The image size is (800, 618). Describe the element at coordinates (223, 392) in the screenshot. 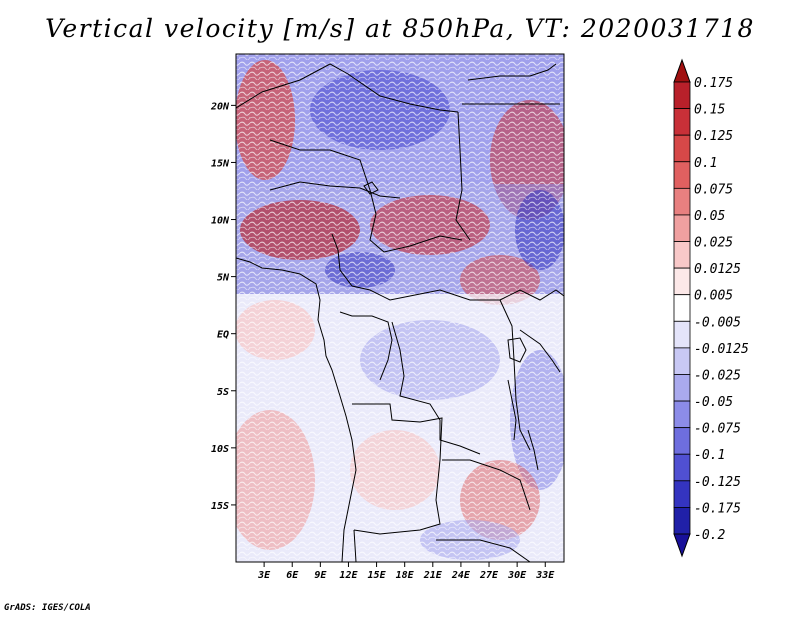

I see `lat-tick-label: 5S` at that location.